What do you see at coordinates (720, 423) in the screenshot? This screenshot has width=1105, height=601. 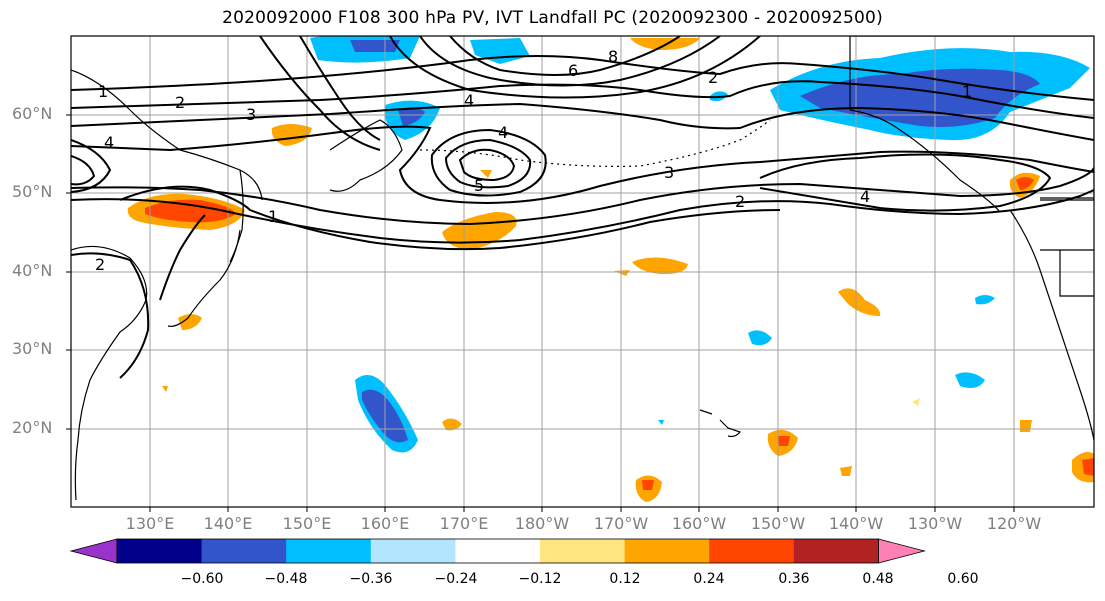 I see `hawaii-islands` at bounding box center [720, 423].